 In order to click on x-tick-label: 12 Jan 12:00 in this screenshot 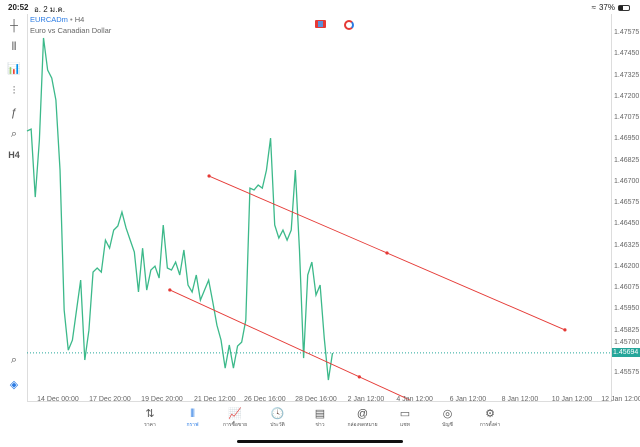, I will do `click(620, 399)`.